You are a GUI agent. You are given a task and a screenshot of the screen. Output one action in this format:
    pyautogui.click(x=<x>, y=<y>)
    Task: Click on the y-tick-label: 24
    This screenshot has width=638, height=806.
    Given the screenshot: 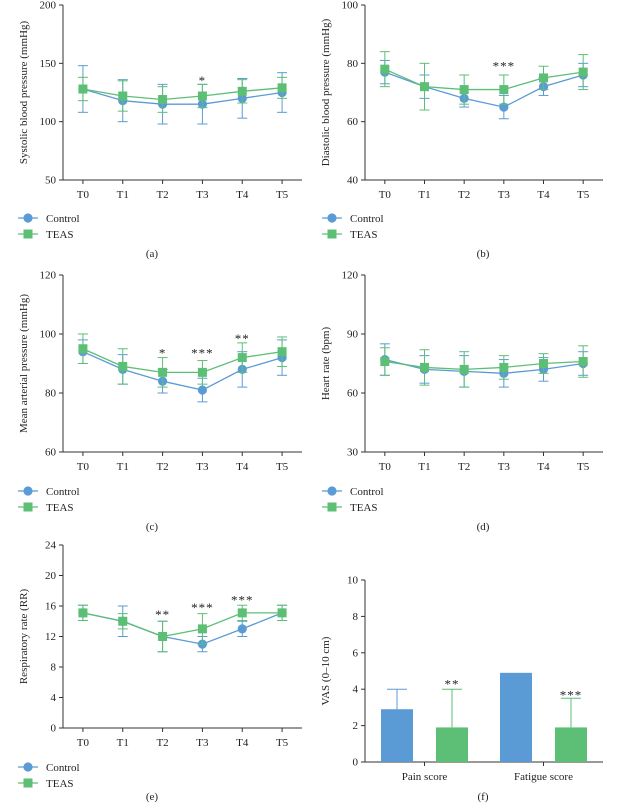 What is the action you would take?
    pyautogui.click(x=51, y=546)
    